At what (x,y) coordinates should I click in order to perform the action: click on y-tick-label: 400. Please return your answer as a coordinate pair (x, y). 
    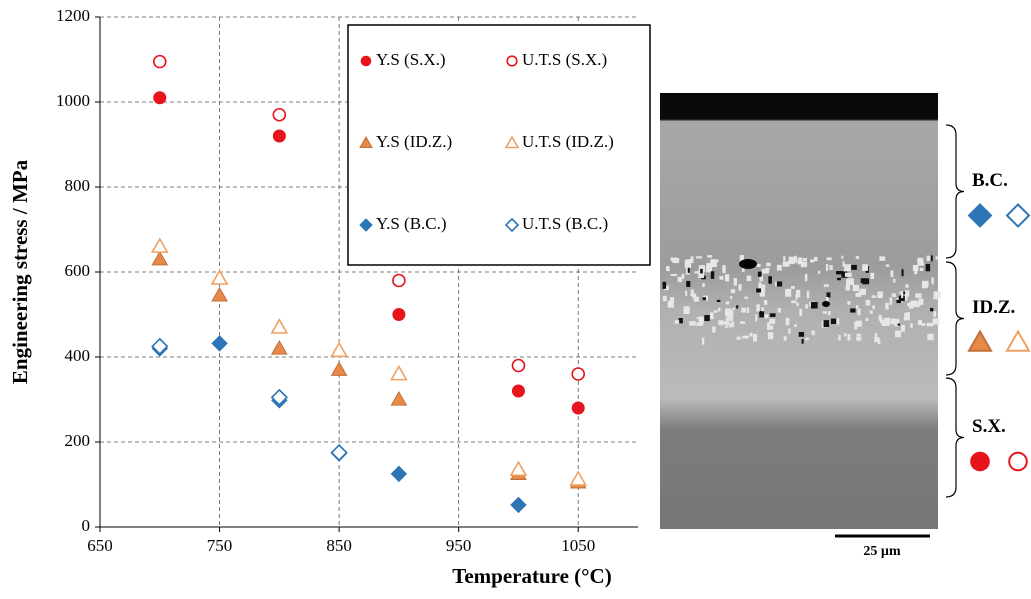
    Looking at the image, I should click on (78, 355).